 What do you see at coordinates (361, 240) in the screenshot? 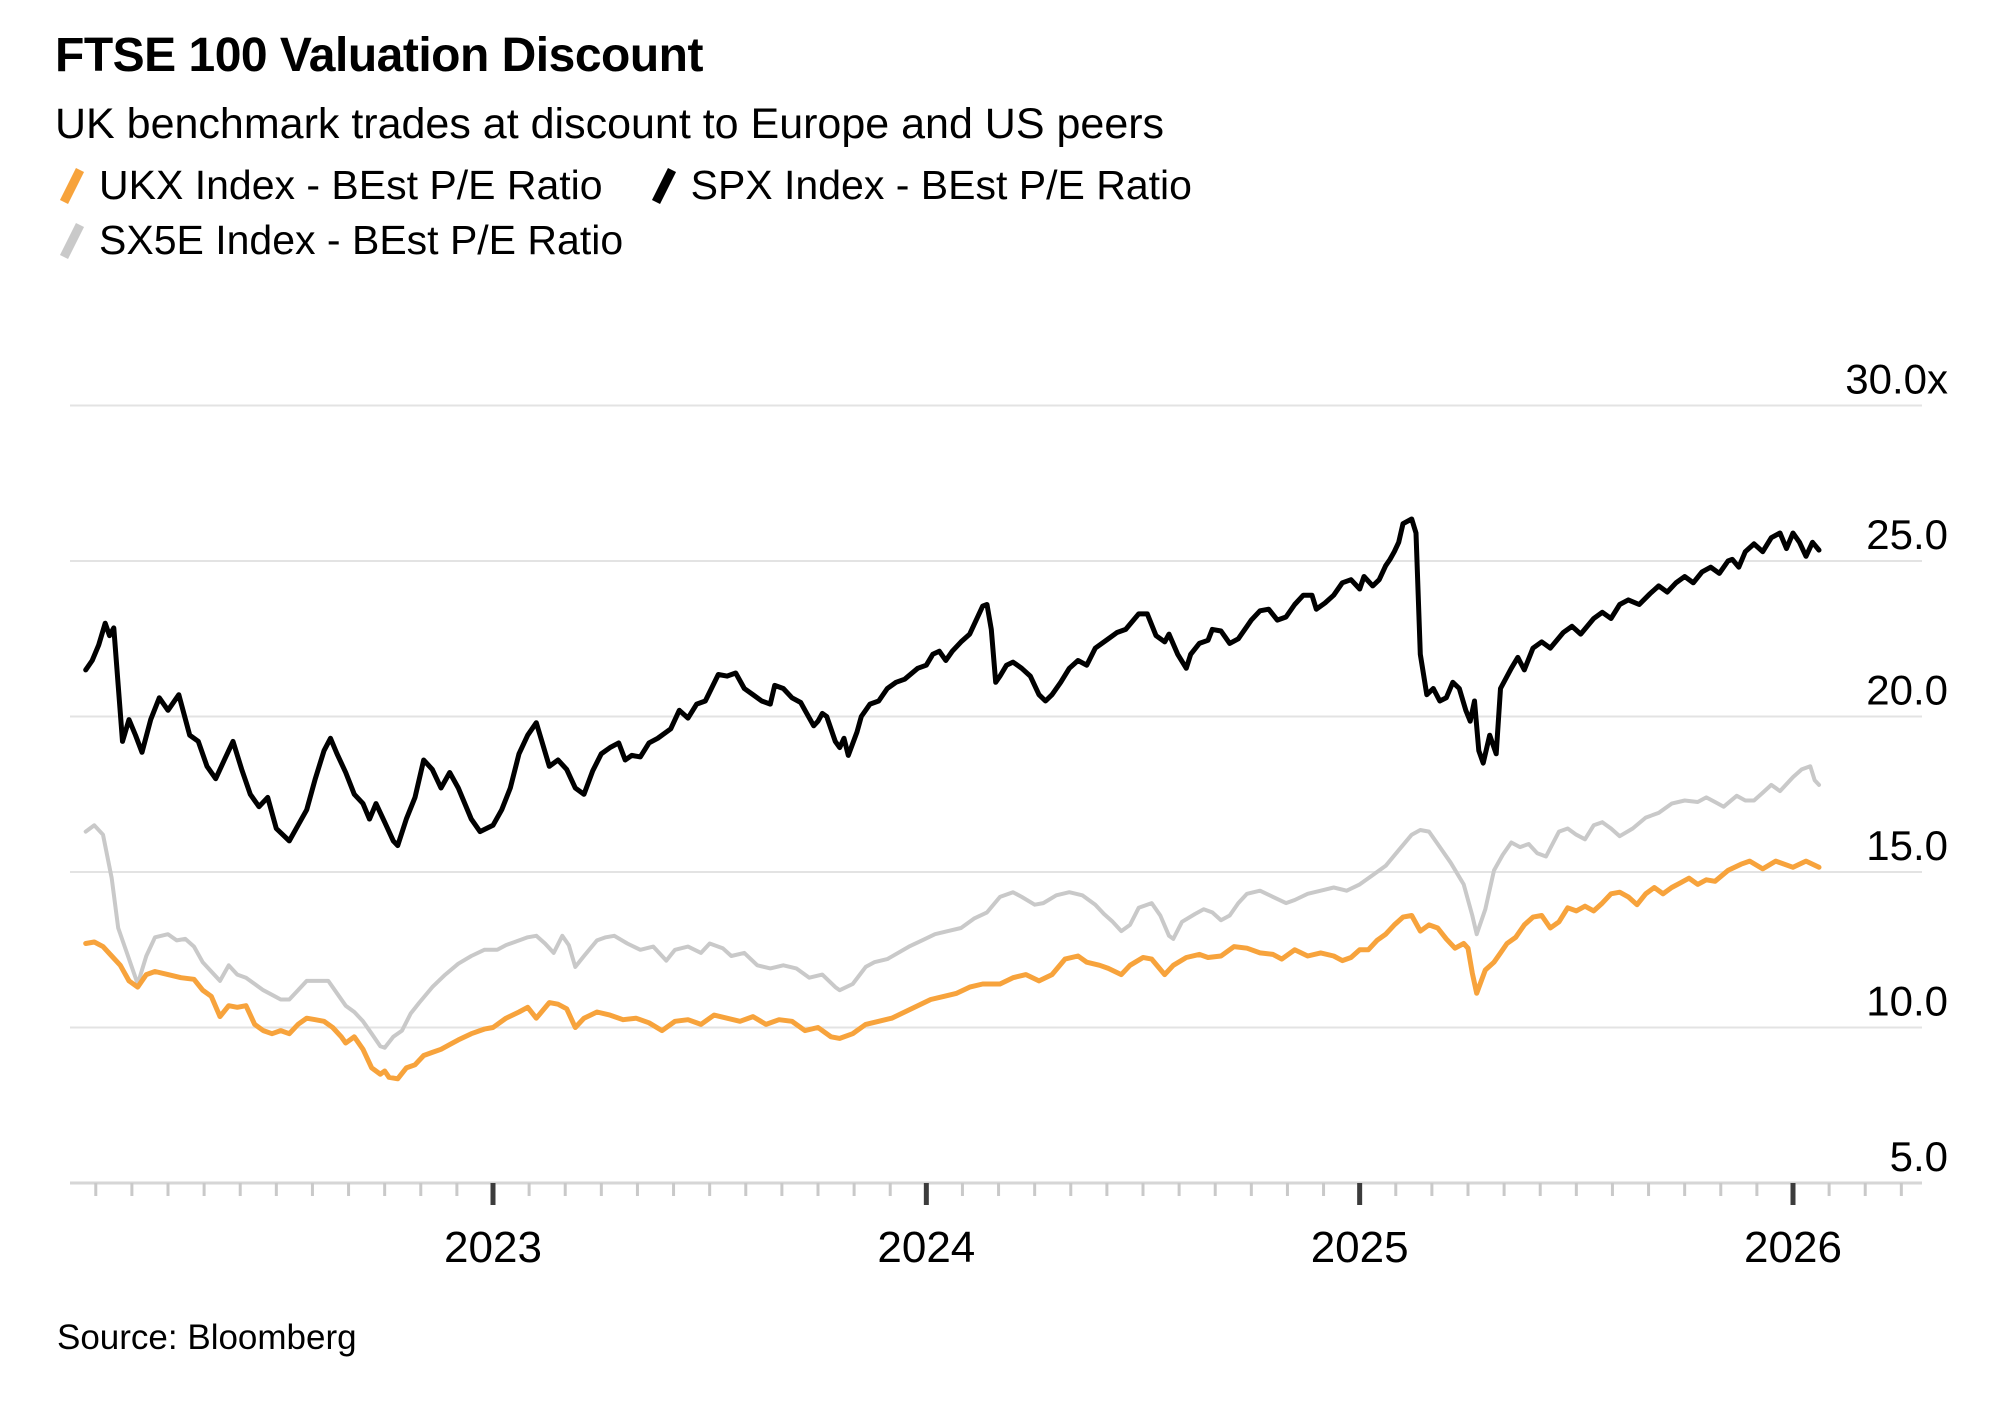
I see `legend-label-sx5e: SX5E Index - BEst P/E Ratio` at bounding box center [361, 240].